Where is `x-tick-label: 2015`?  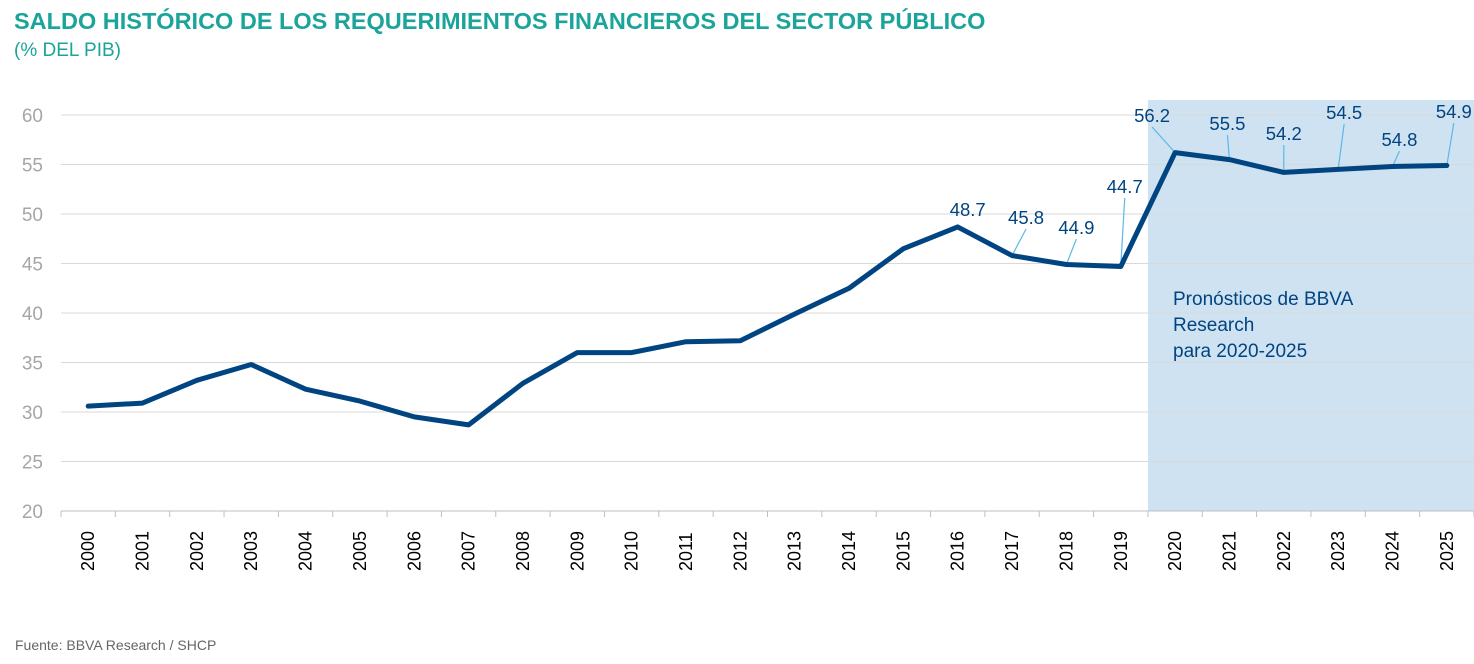
x-tick-label: 2015 is located at coordinates (903, 551).